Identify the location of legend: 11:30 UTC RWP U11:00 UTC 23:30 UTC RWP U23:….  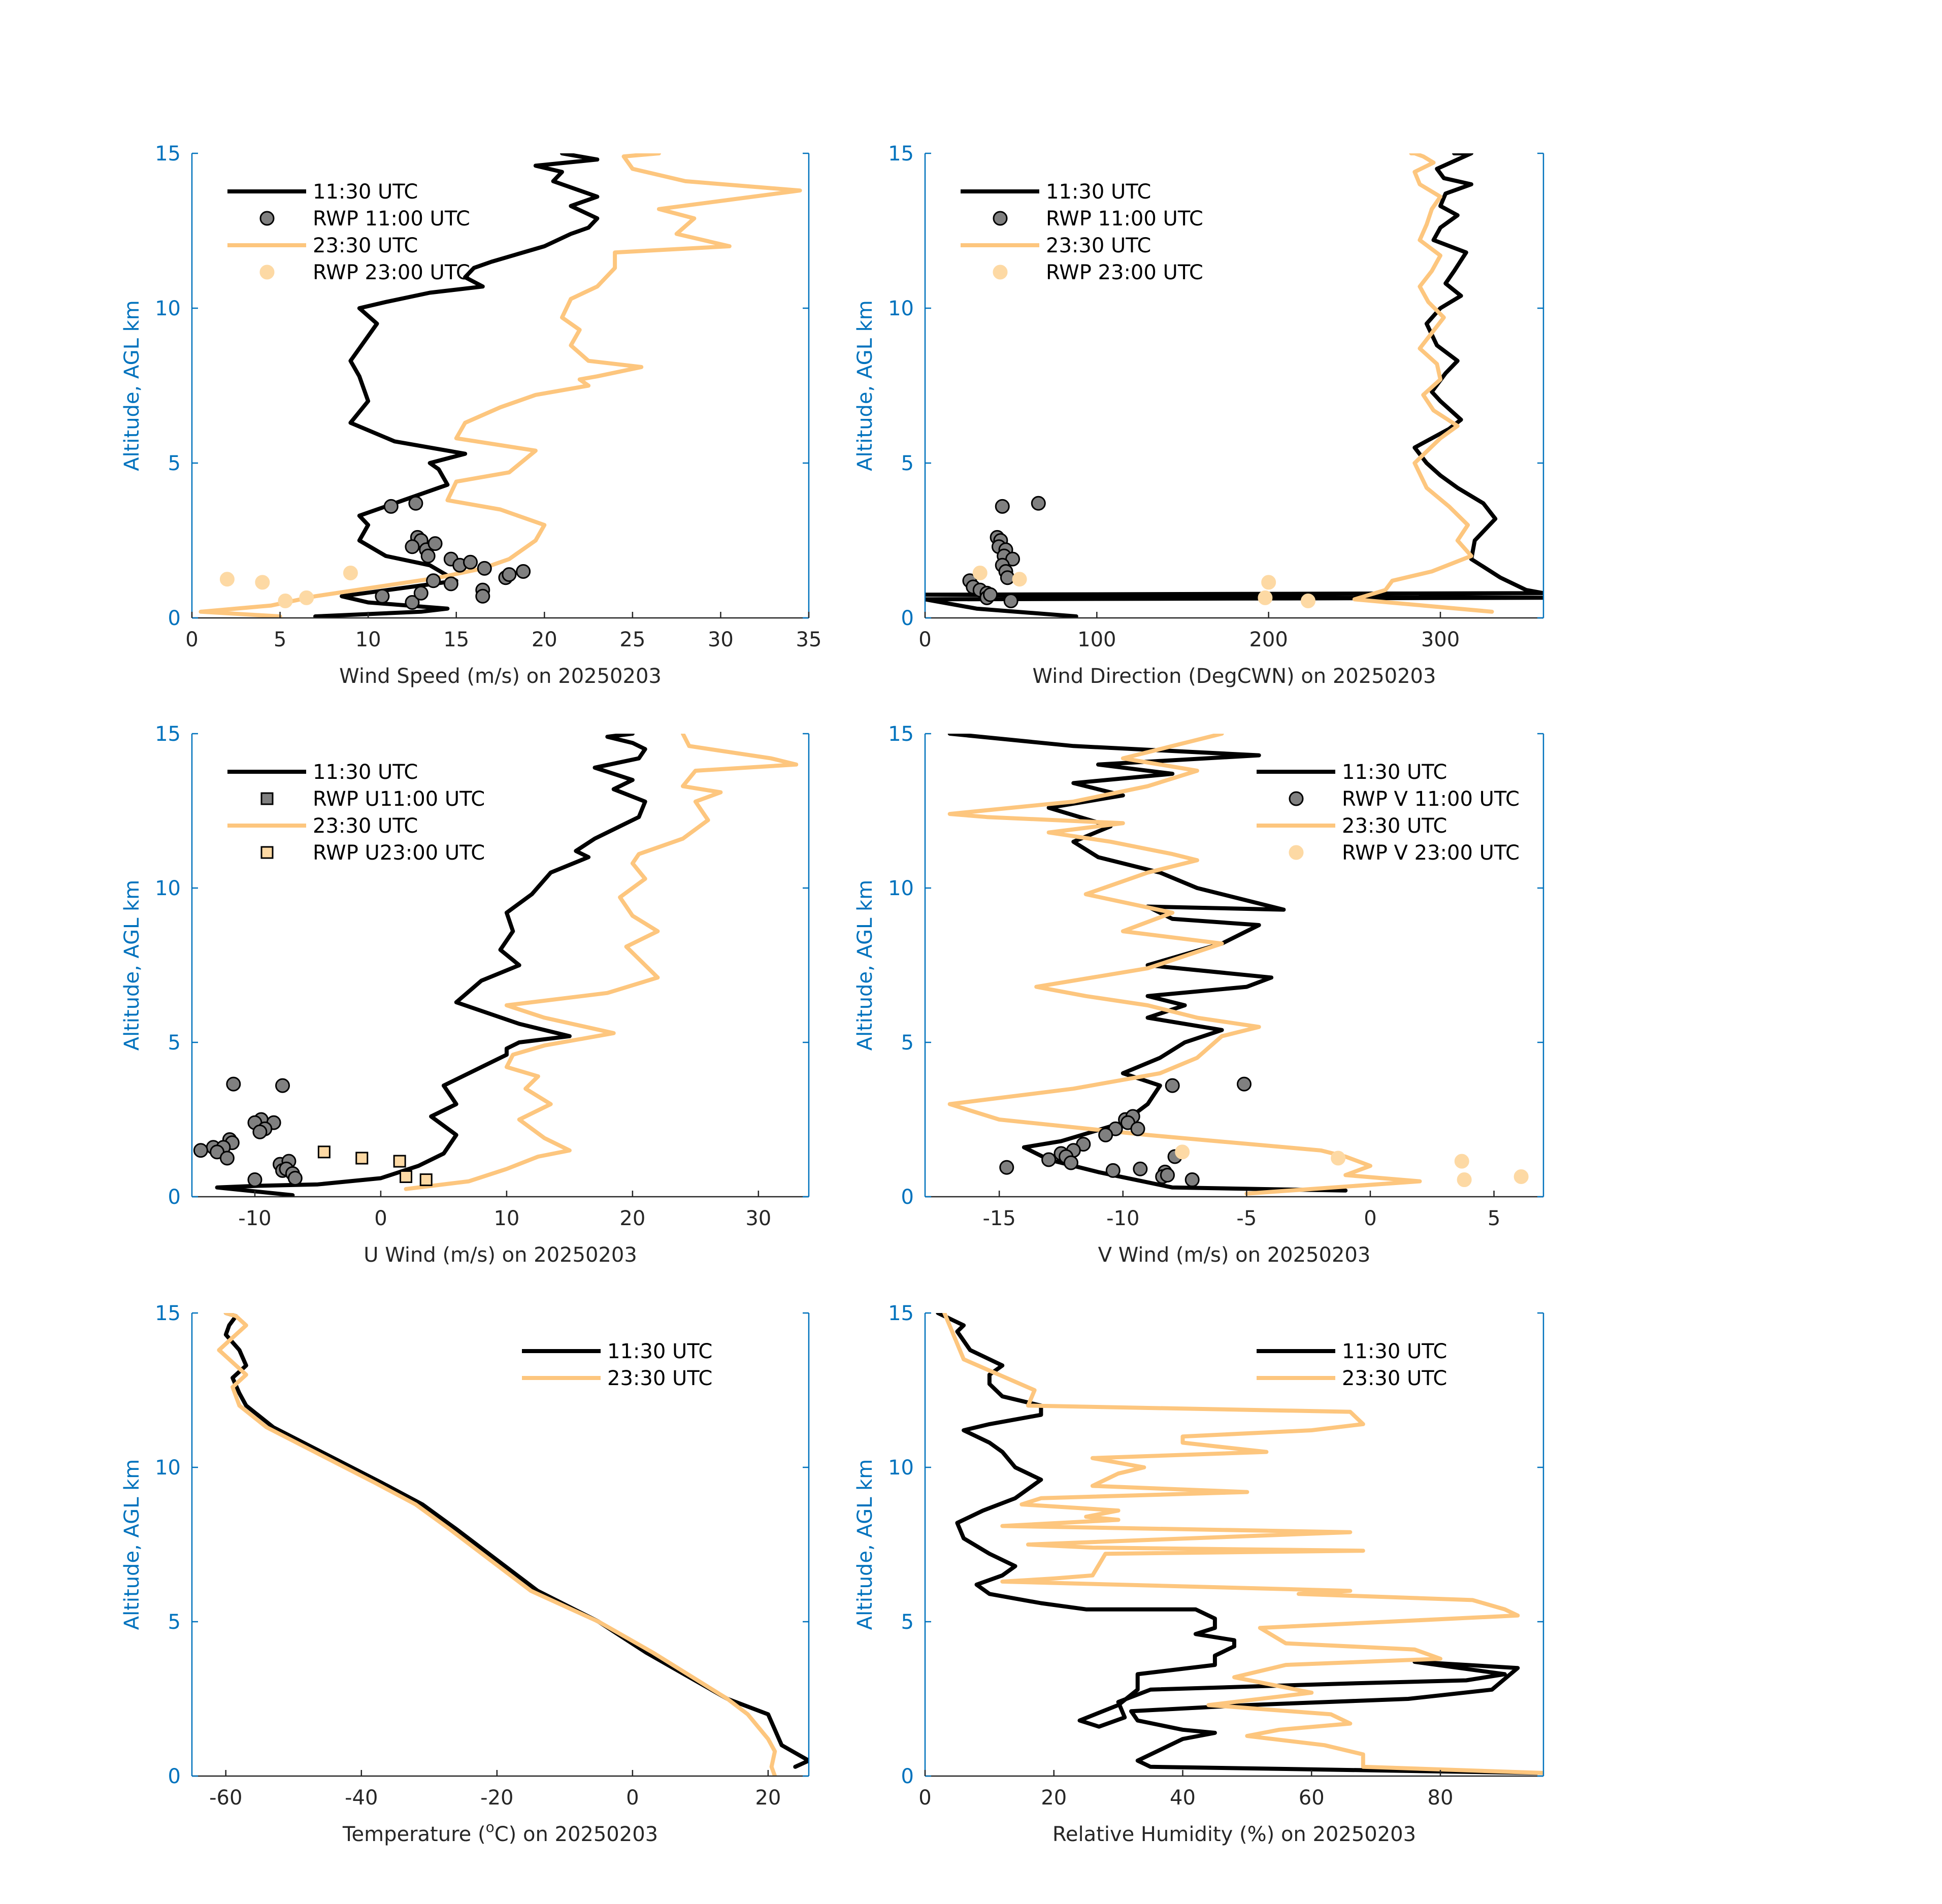
(356, 813).